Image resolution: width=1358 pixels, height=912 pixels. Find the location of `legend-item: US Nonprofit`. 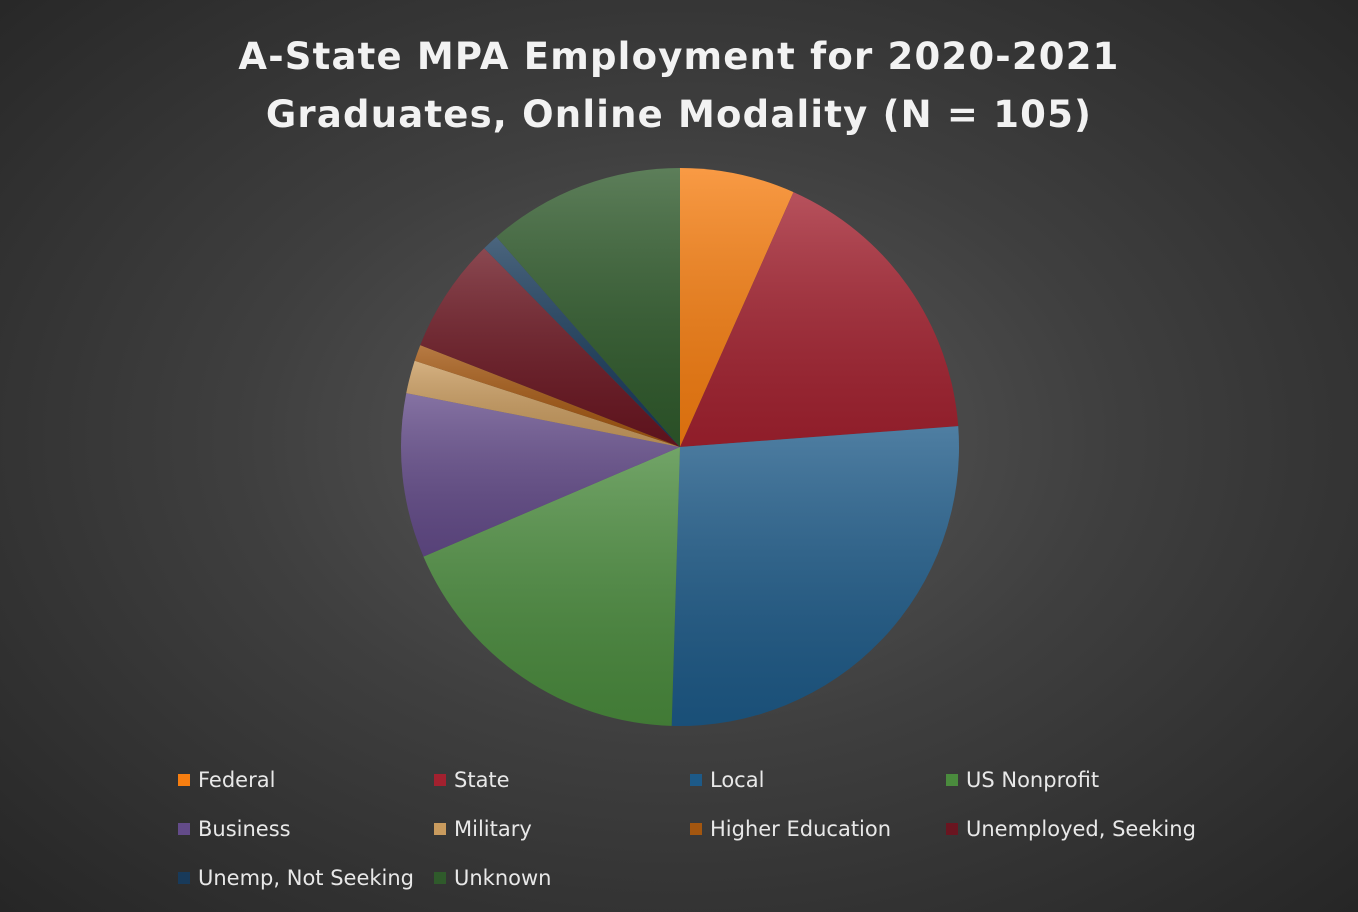

legend-item: US Nonprofit is located at coordinates (1074, 780).